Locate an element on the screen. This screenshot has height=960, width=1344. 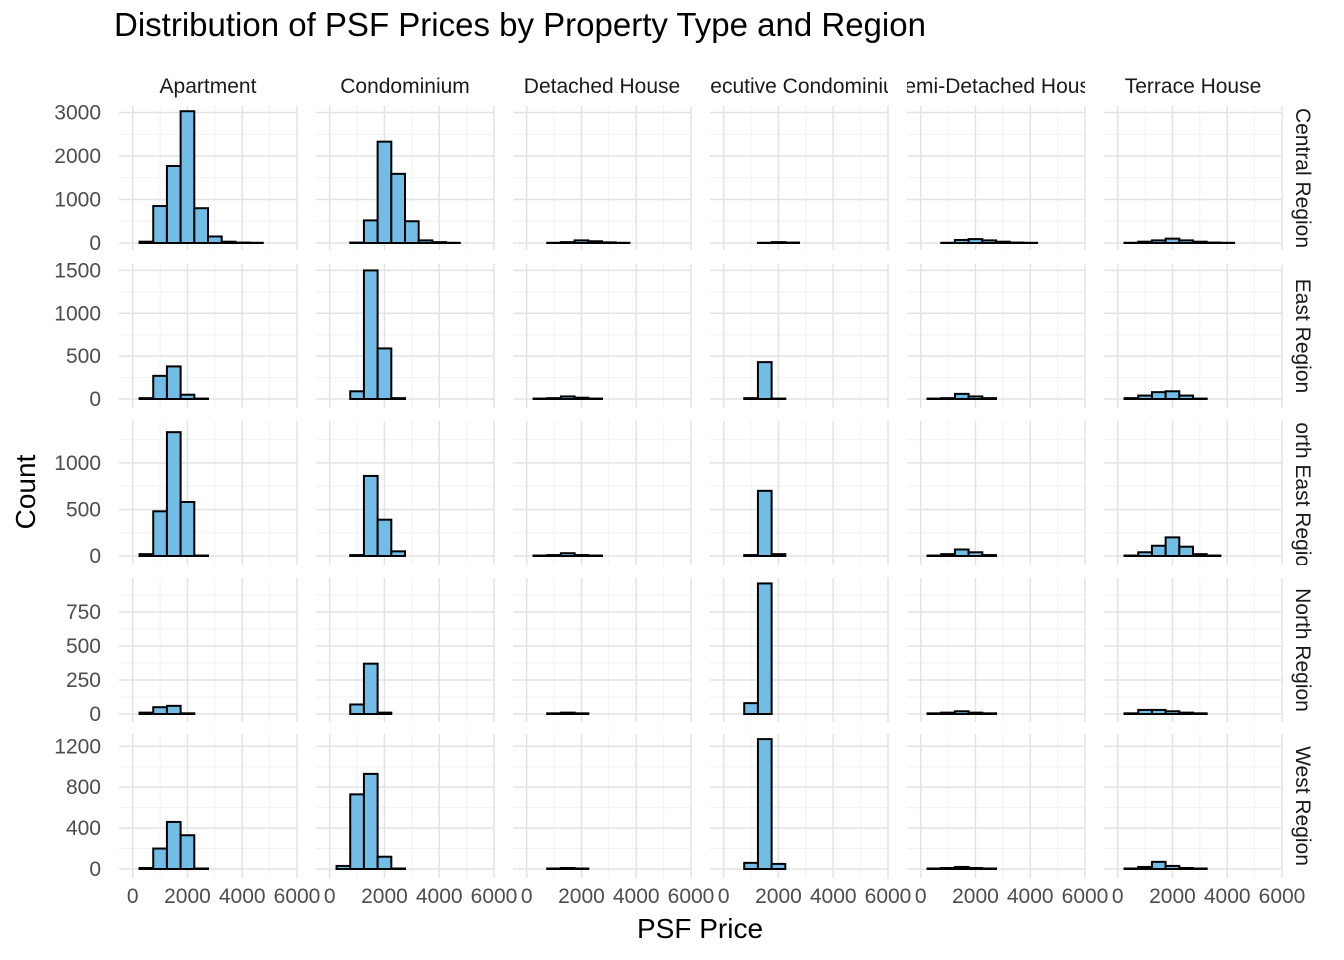
column-strip-label: Detached House is located at coordinates (602, 86).